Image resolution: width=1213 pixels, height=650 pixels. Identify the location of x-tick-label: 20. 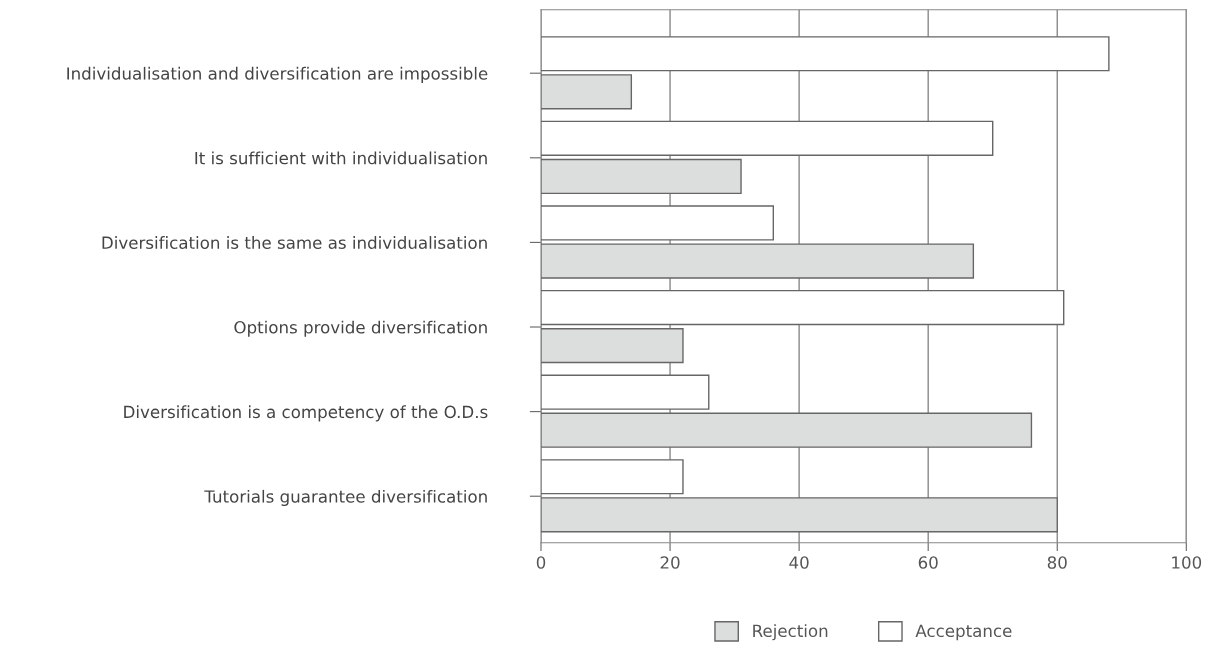
(670, 562).